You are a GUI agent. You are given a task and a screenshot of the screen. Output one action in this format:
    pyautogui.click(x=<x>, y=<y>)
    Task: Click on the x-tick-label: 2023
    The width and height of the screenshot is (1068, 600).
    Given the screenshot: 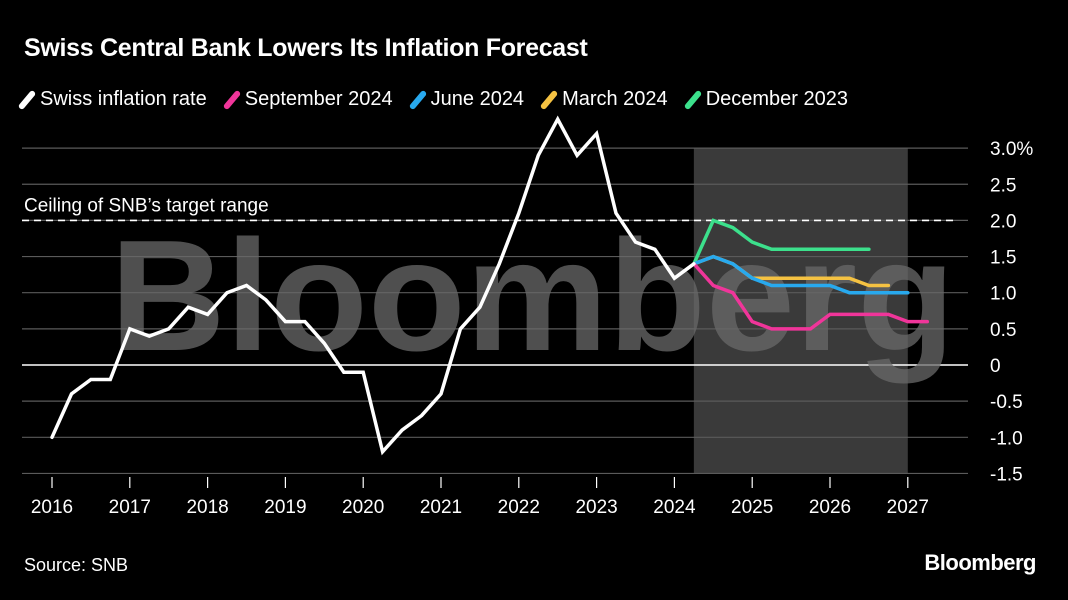 What is the action you would take?
    pyautogui.click(x=596, y=507)
    